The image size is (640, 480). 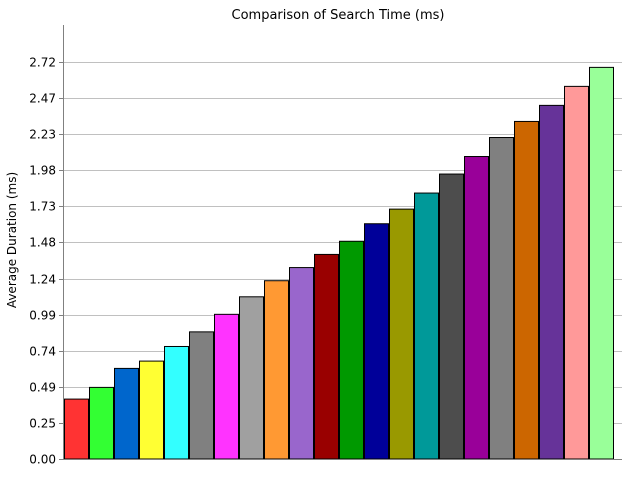 What do you see at coordinates (42, 352) in the screenshot?
I see `y-tick-label: 0.74` at bounding box center [42, 352].